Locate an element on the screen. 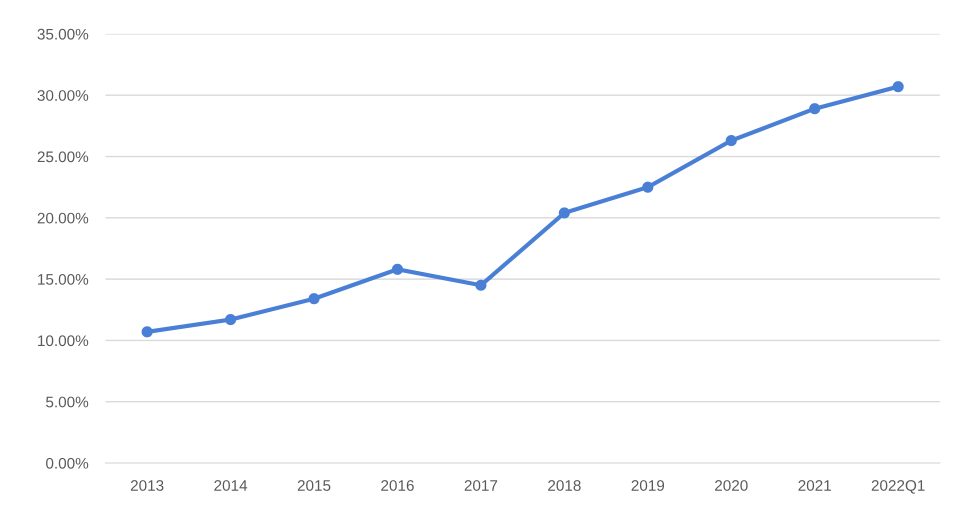 The height and width of the screenshot is (522, 976). y-tick-label: 35.00% is located at coordinates (63, 34).